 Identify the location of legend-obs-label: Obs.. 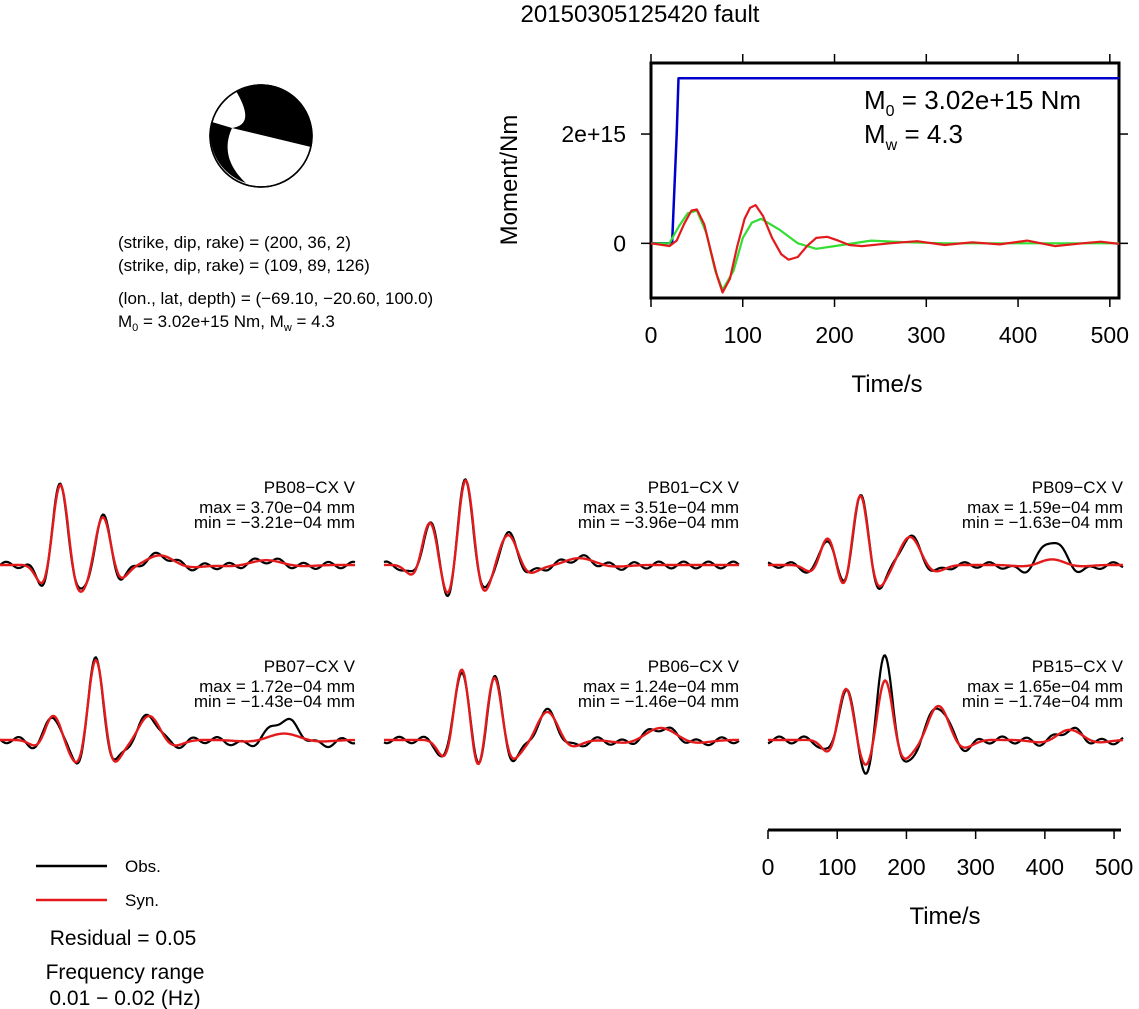
(143, 866).